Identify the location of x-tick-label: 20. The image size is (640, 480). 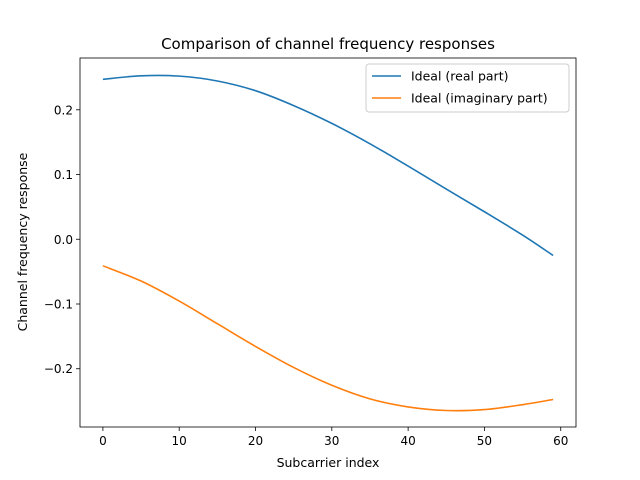
(255, 441).